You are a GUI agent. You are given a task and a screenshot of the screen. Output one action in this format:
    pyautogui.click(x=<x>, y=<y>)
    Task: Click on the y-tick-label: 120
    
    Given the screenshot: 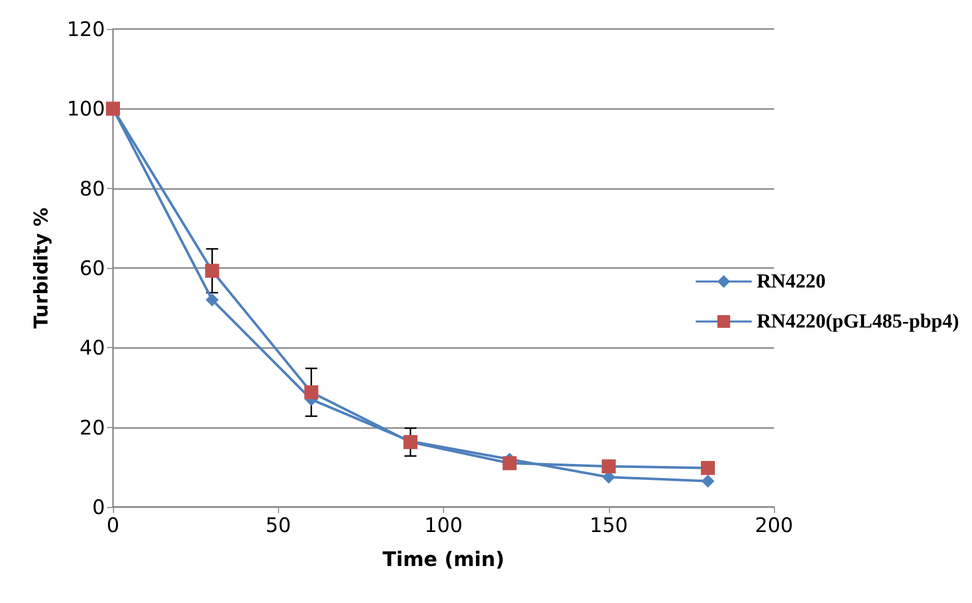 What is the action you would take?
    pyautogui.click(x=85, y=29)
    